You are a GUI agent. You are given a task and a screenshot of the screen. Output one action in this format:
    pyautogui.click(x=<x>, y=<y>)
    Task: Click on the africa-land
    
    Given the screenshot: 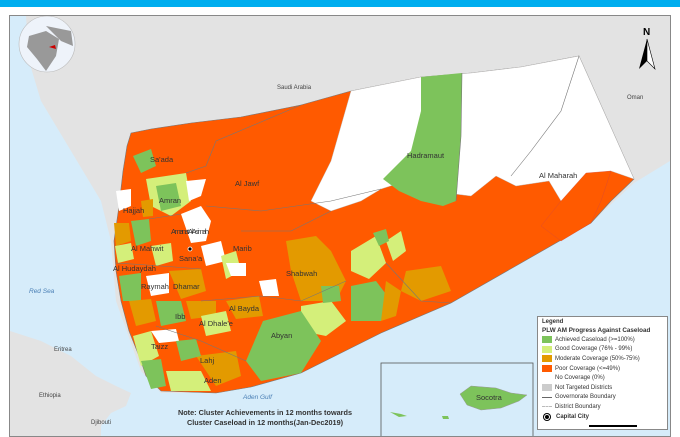 What is the action you would take?
    pyautogui.click(x=70, y=383)
    